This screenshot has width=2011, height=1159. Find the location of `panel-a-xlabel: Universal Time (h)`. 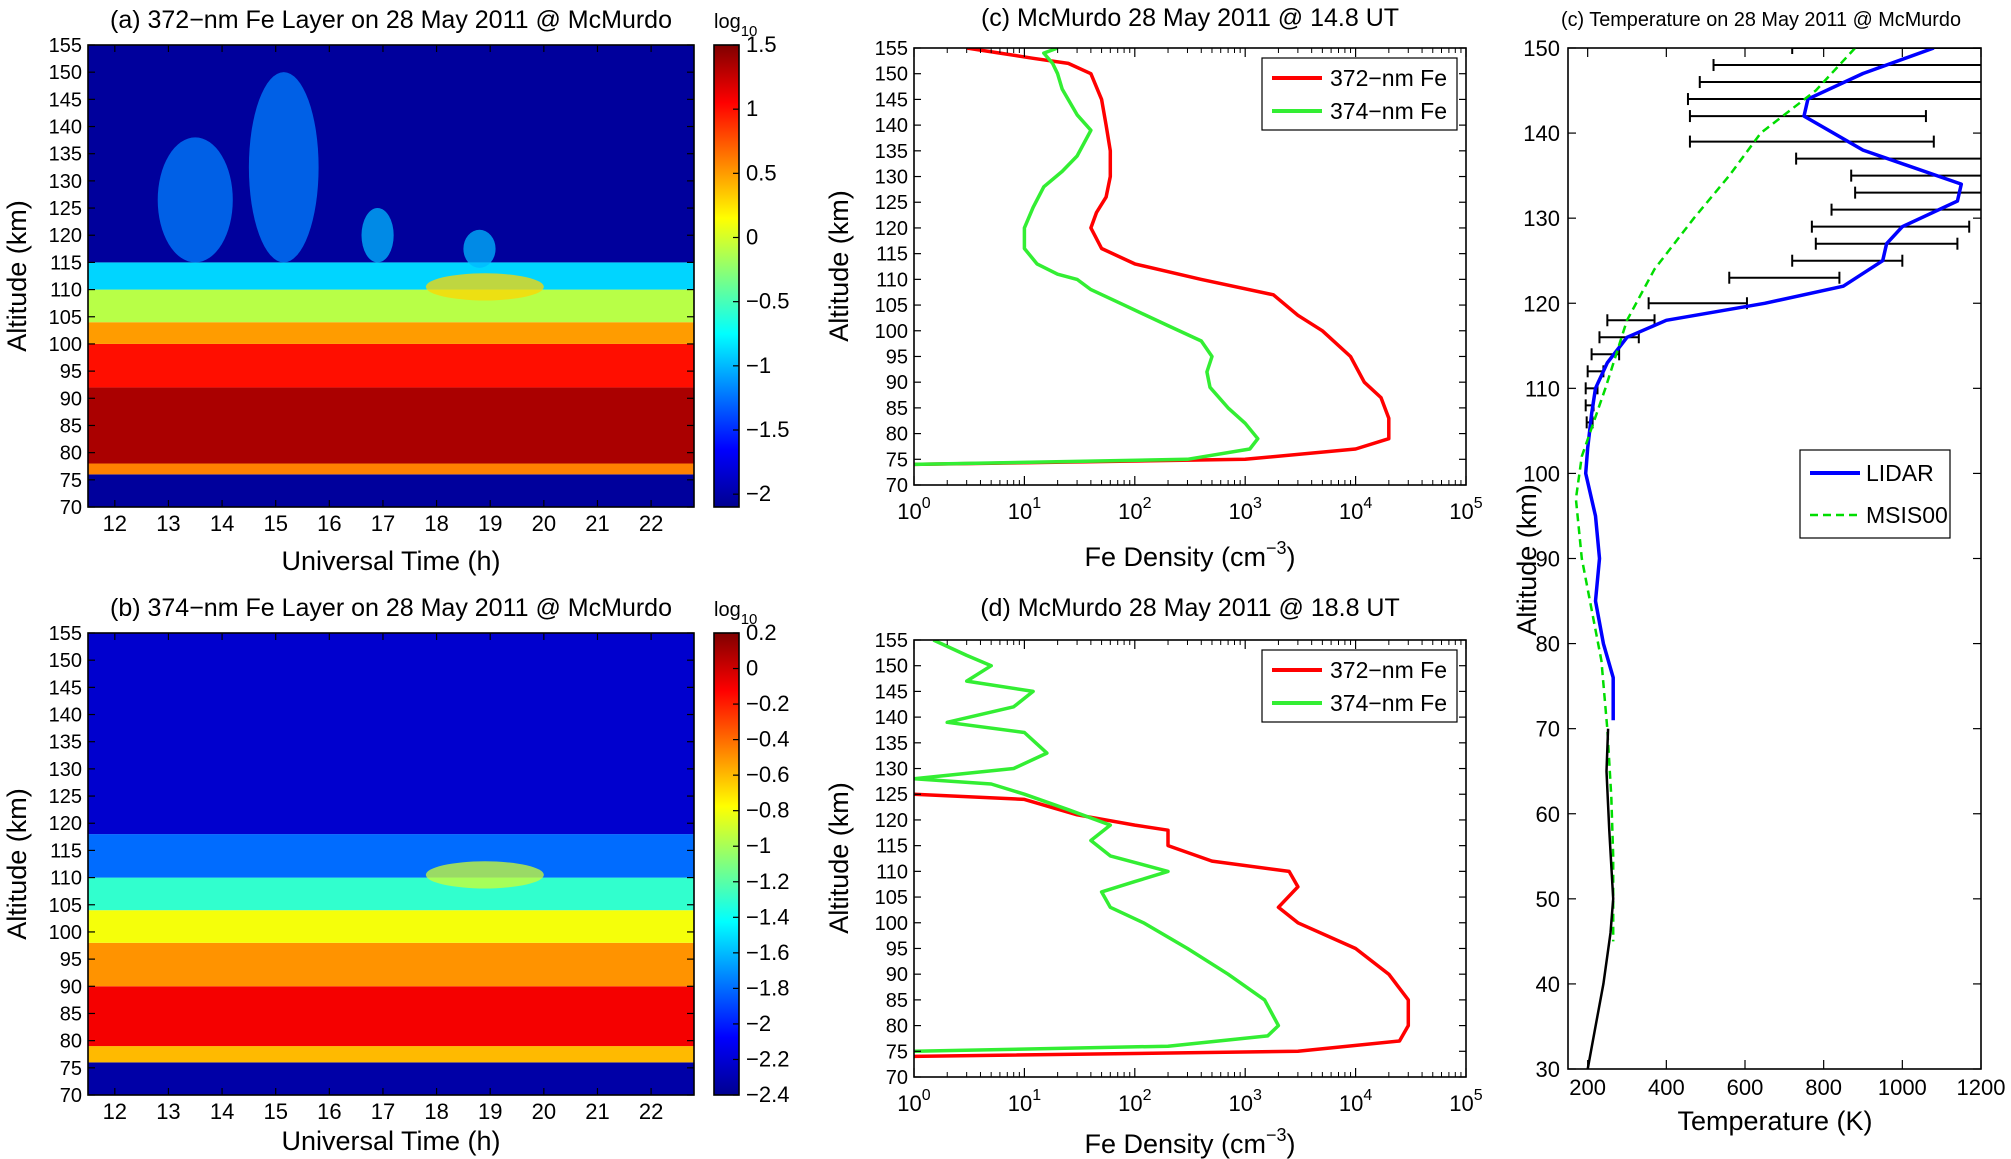

panel-a-xlabel: Universal Time (h) is located at coordinates (390, 561).